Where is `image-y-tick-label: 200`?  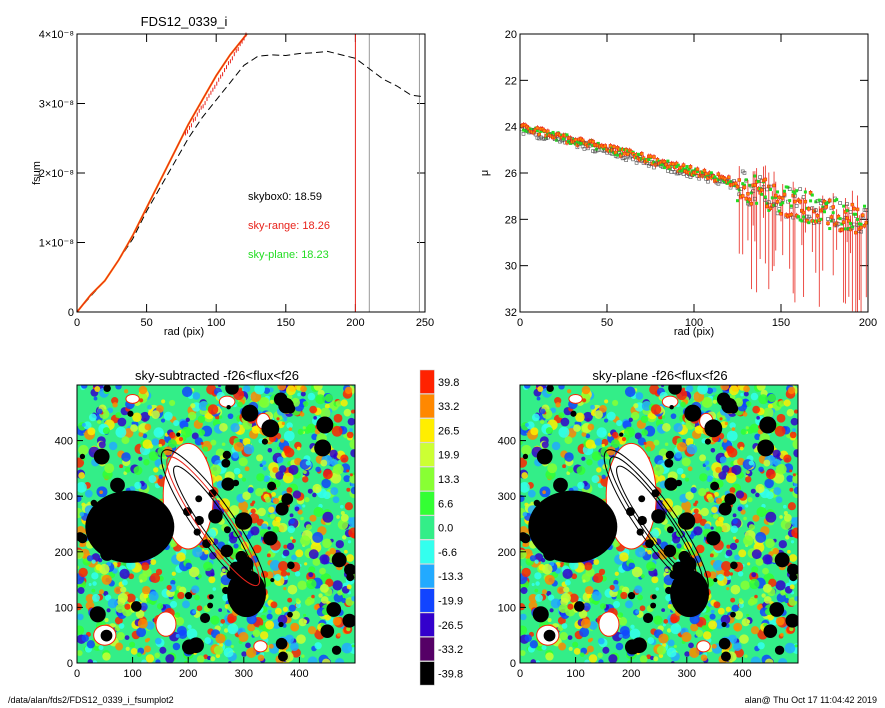 image-y-tick-label: 200 is located at coordinates (507, 553).